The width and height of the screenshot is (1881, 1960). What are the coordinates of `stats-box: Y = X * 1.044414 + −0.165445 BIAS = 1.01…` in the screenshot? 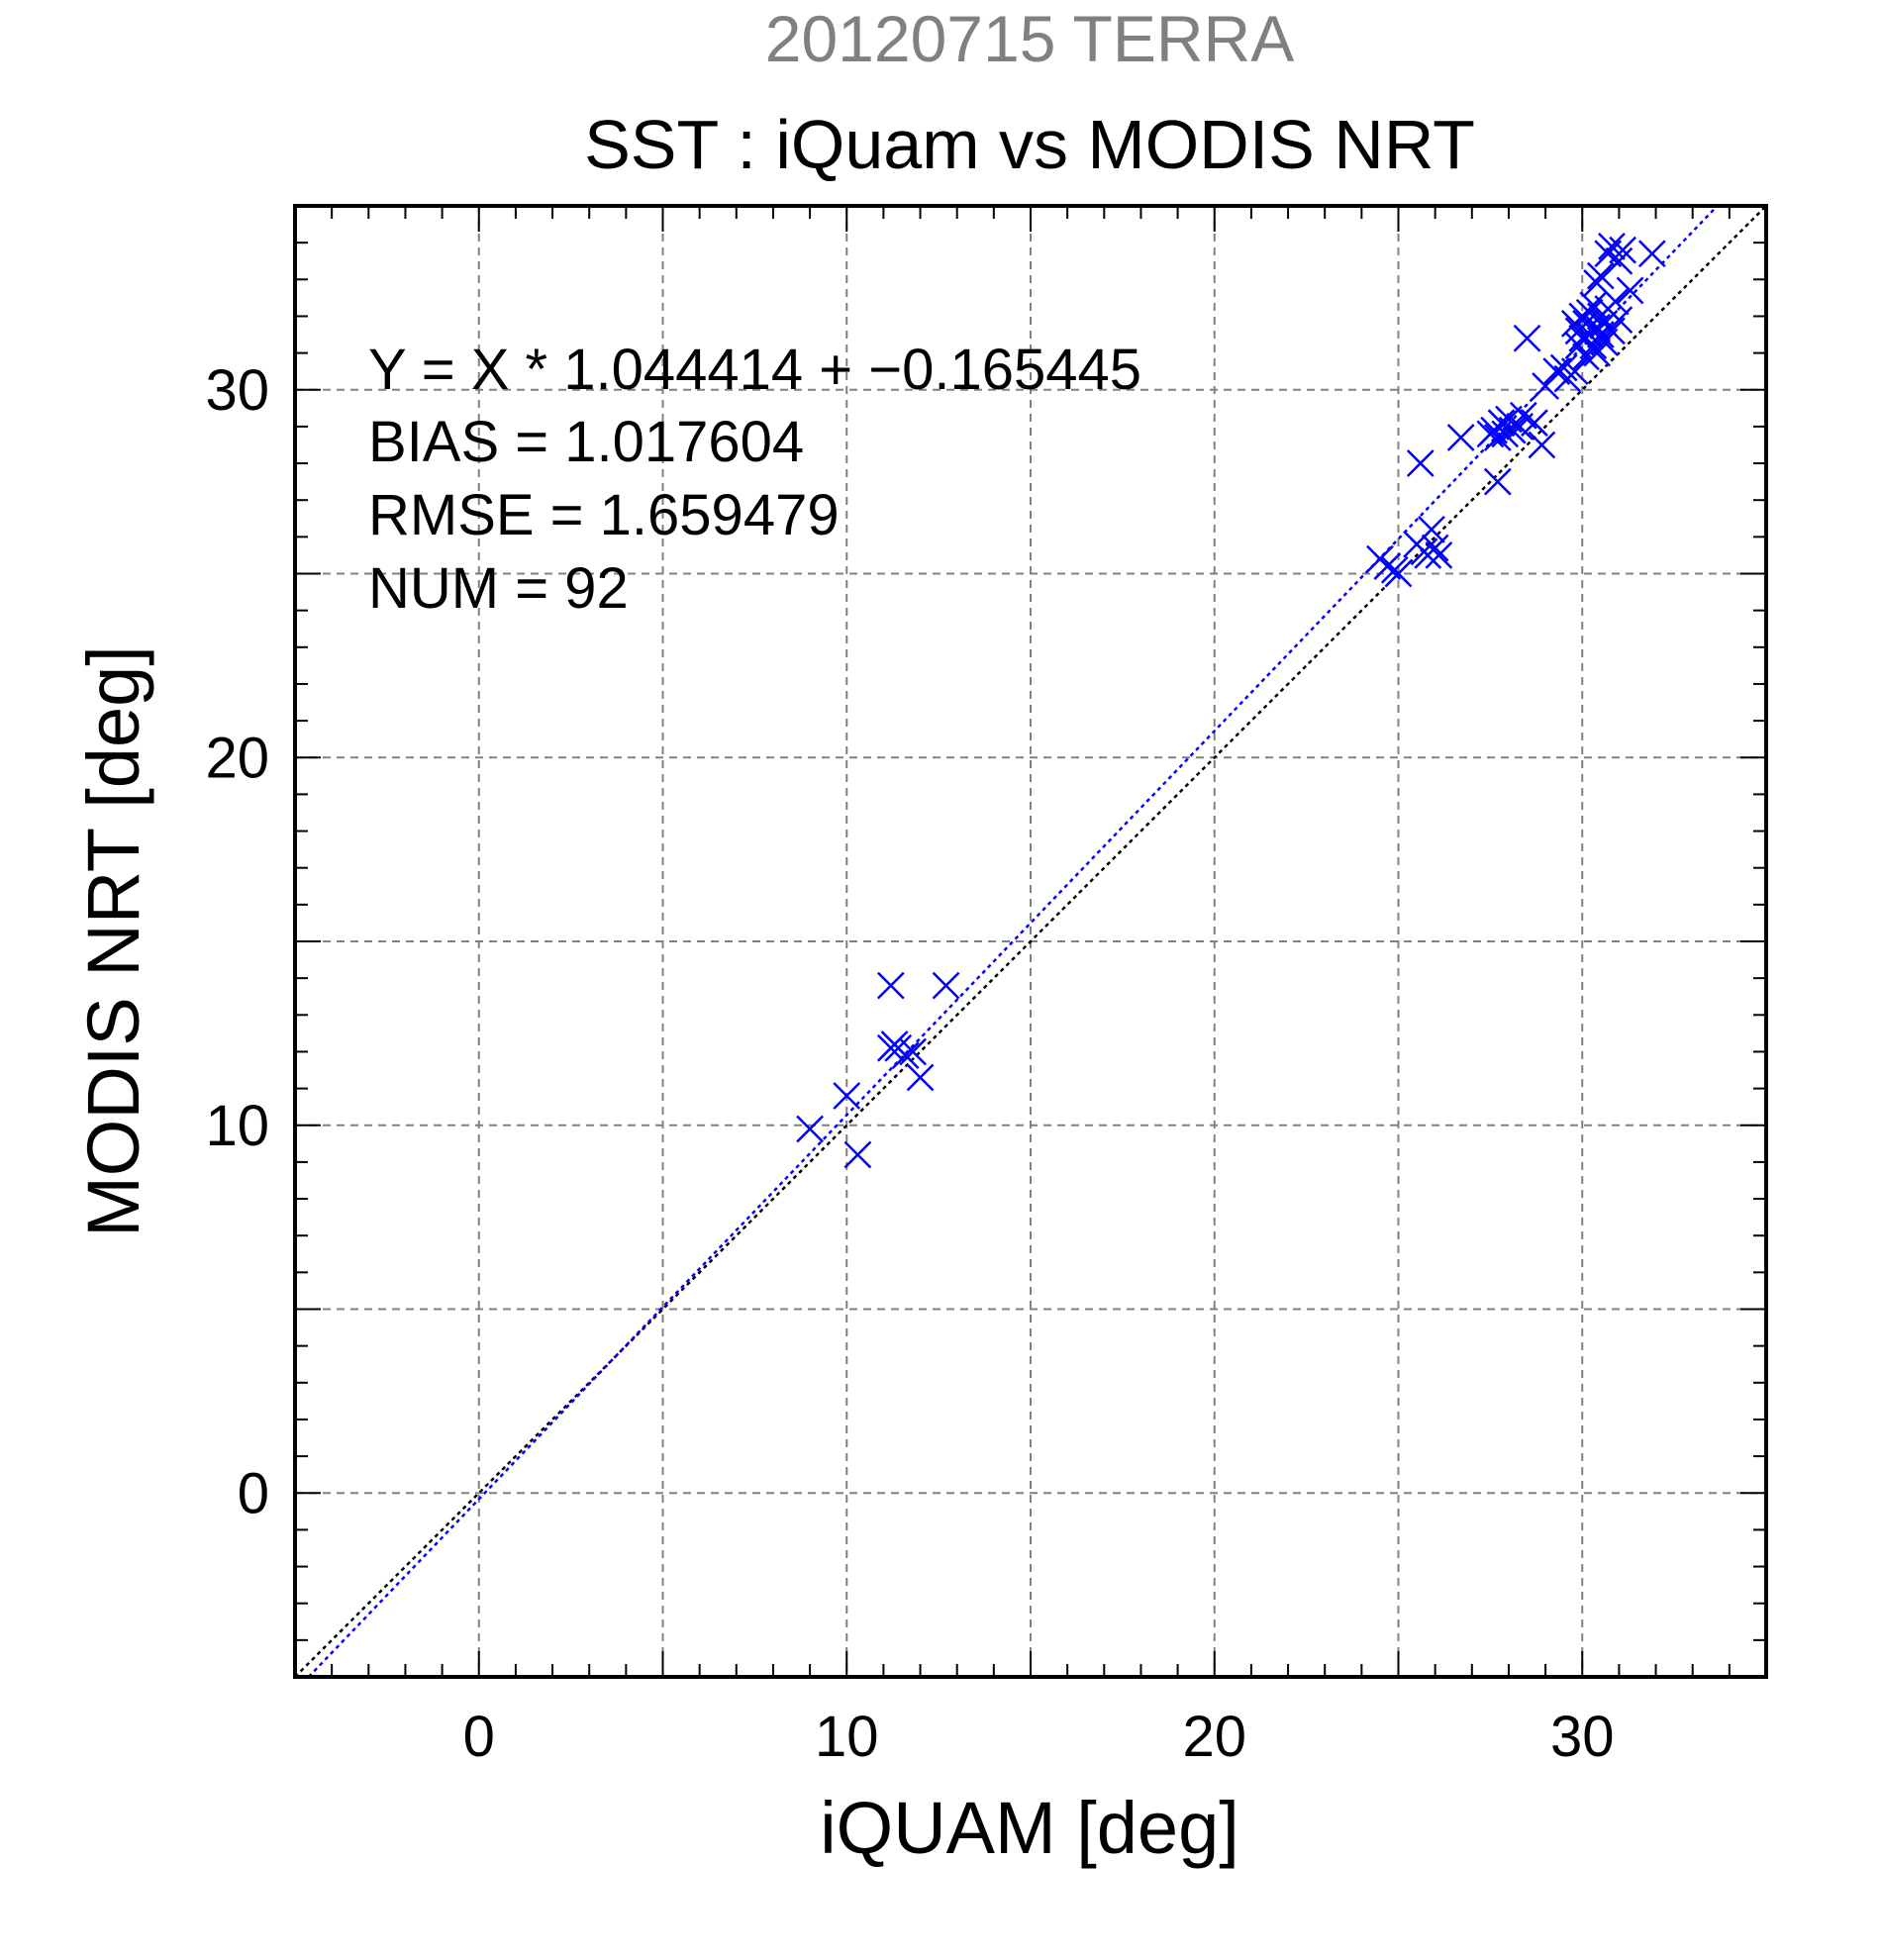 It's located at (754, 479).